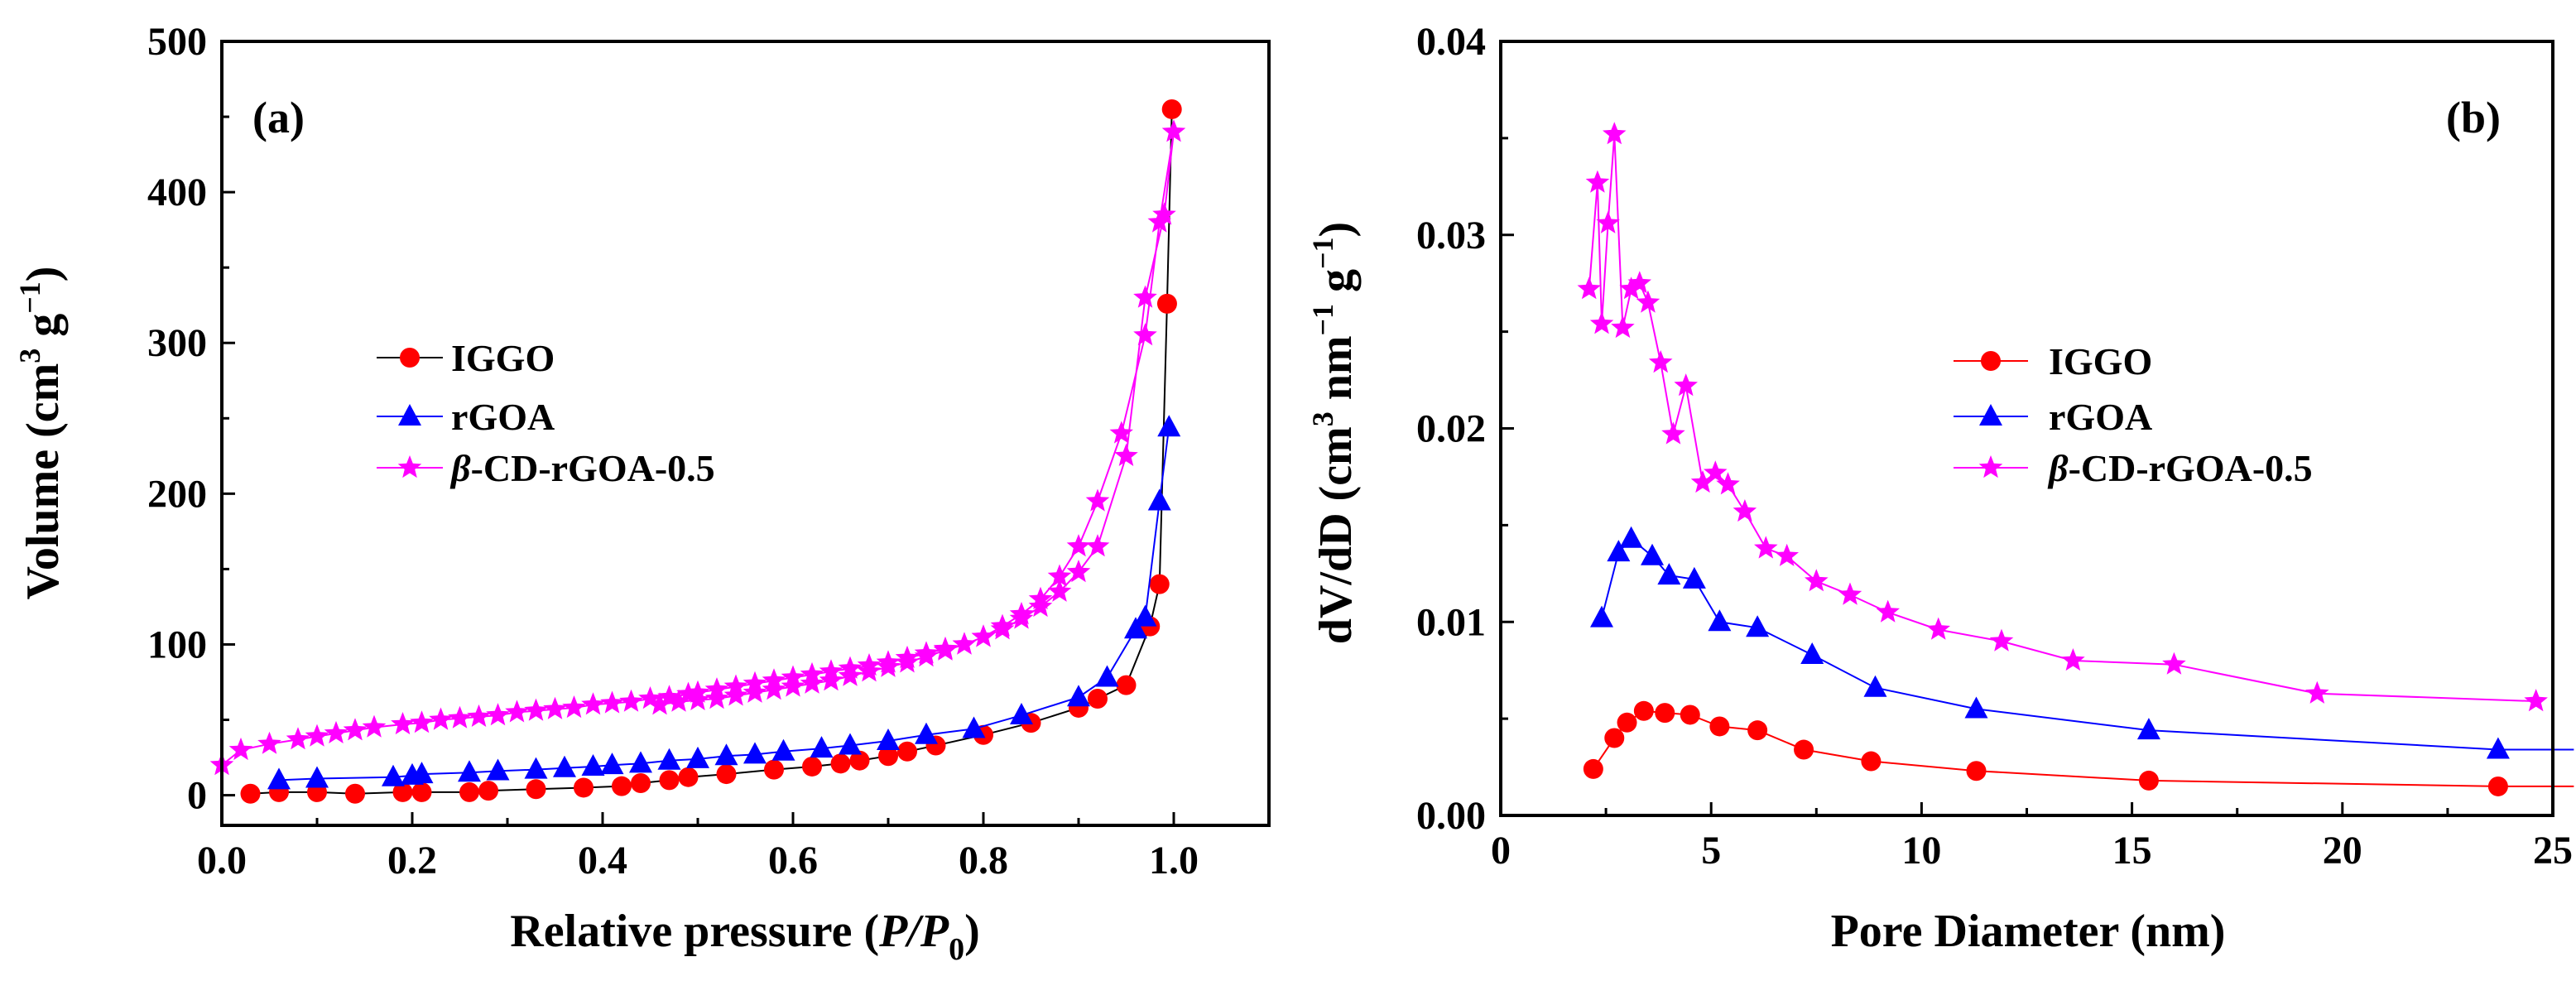 The image size is (2576, 981). Describe the element at coordinates (1322, 253) in the screenshot. I see `b-ylabel-sup3: −1` at that location.